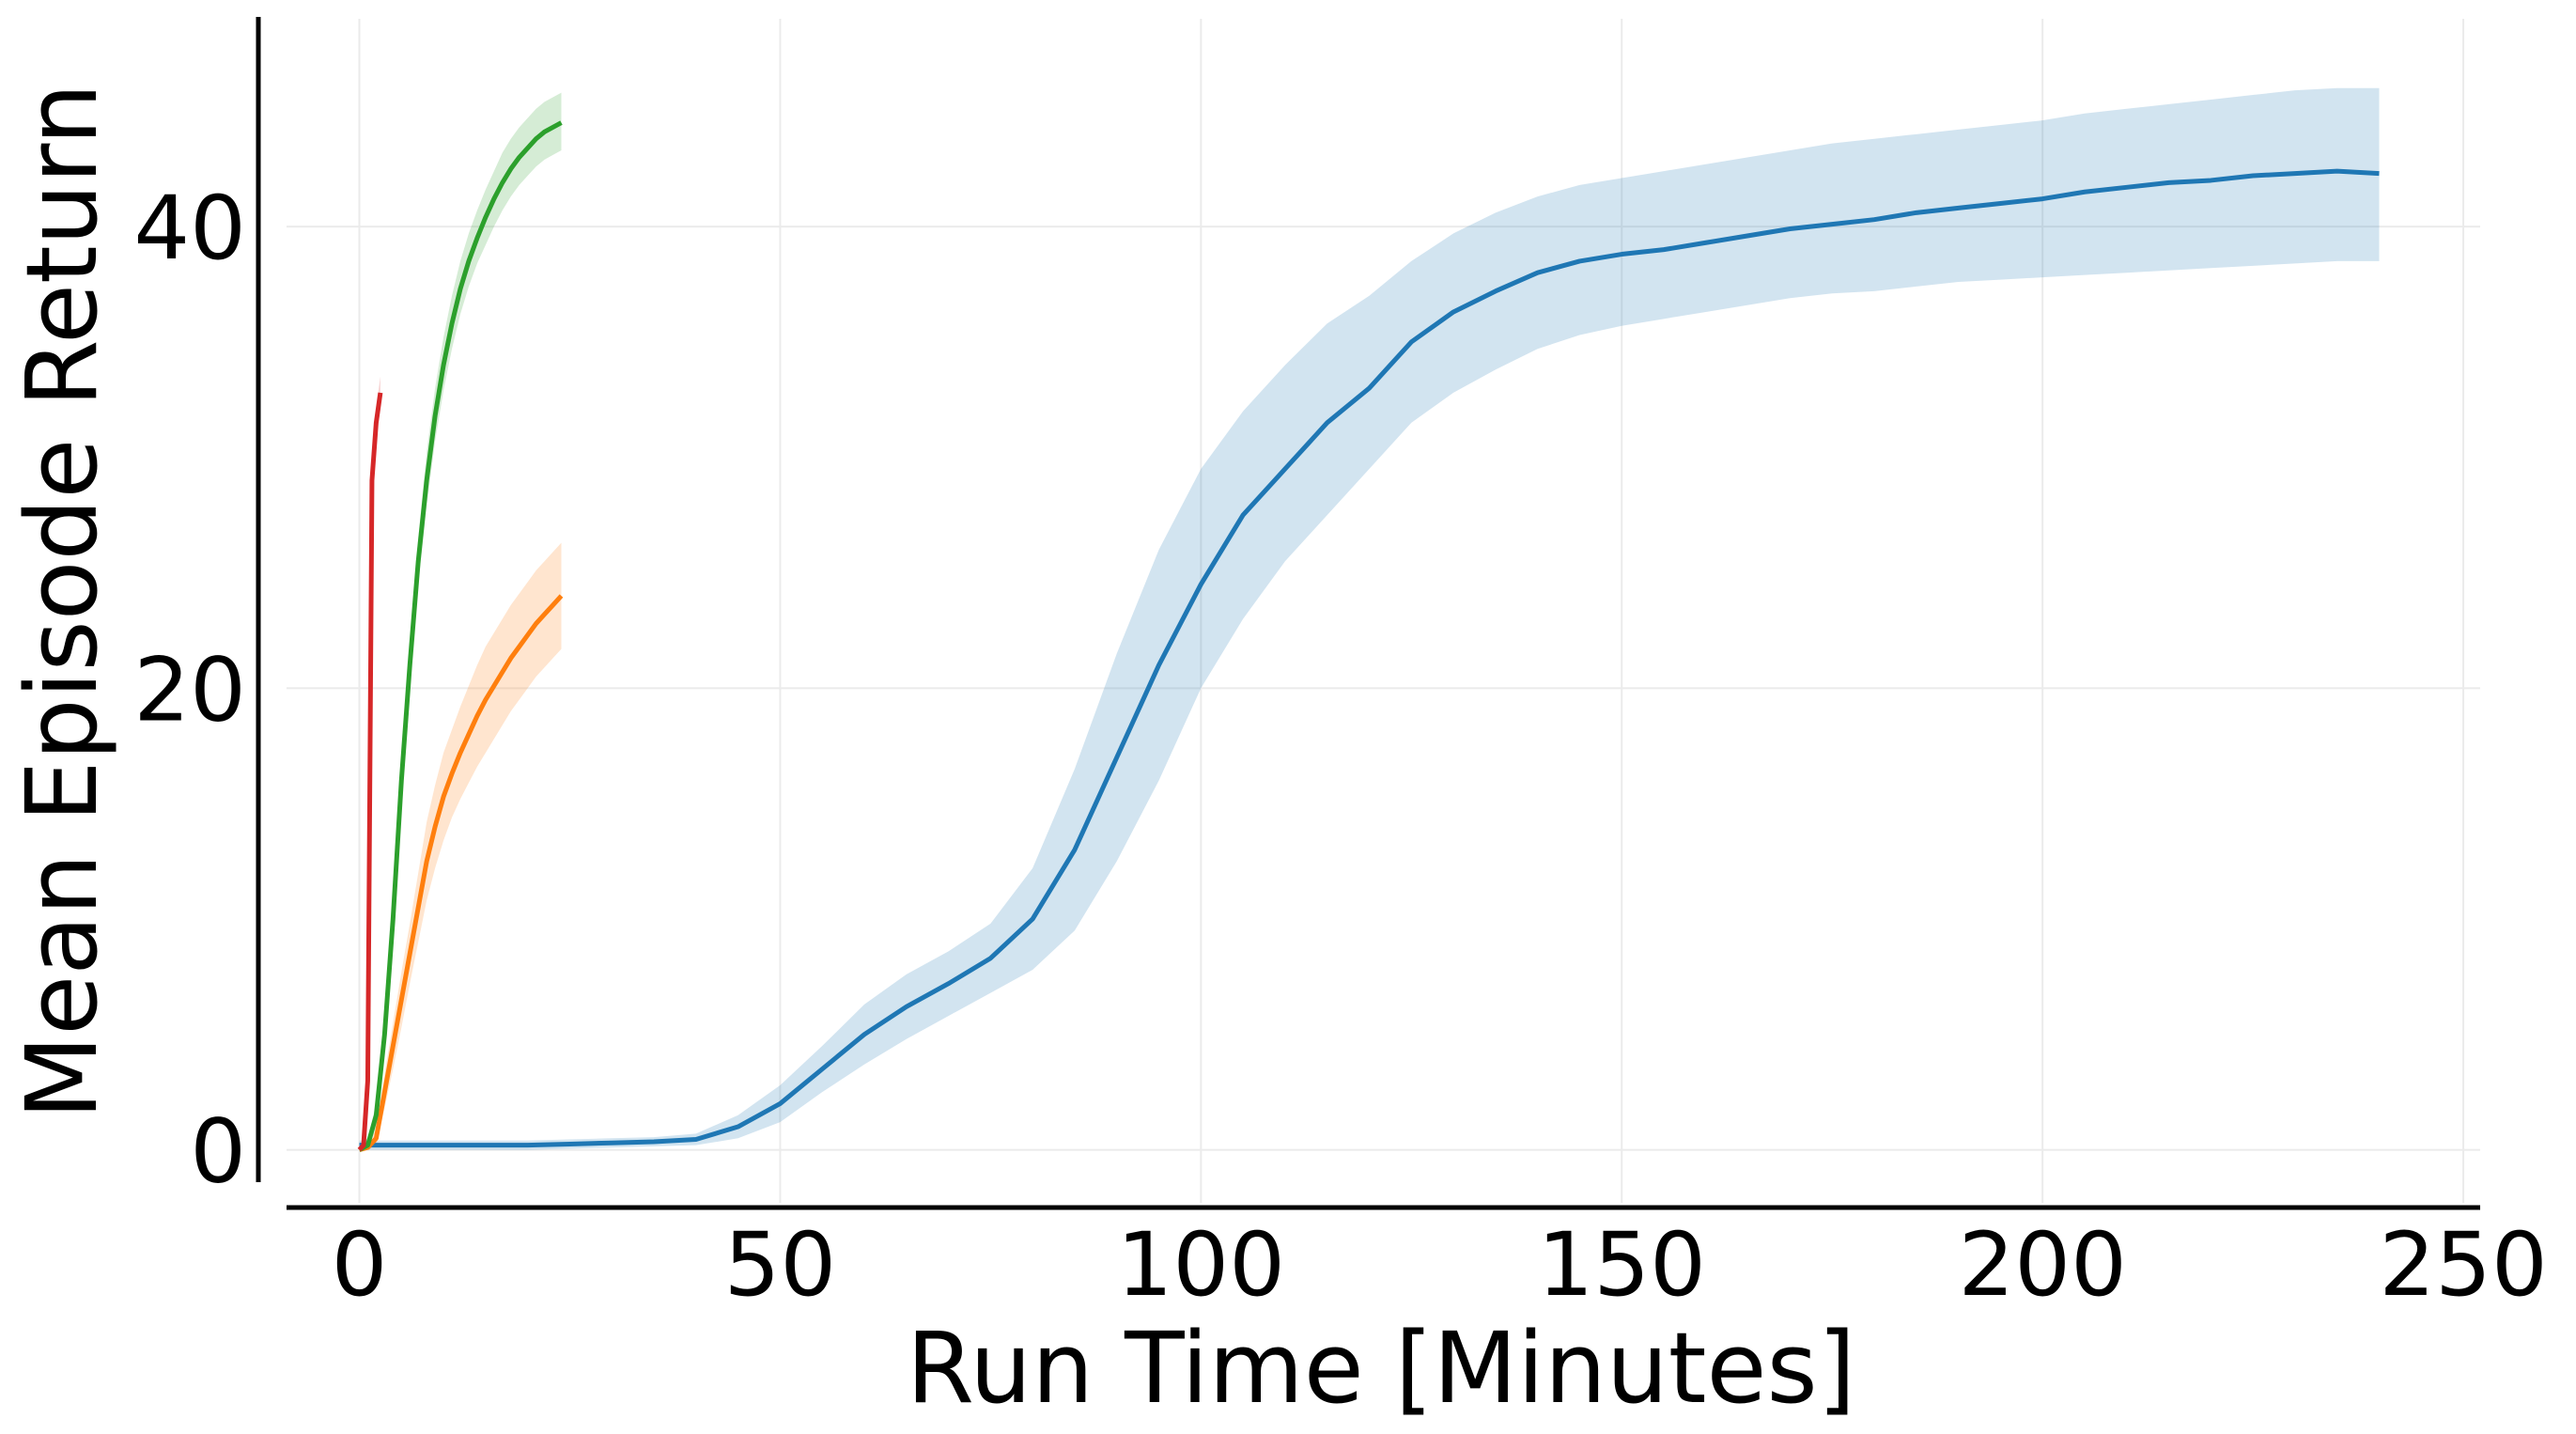 This screenshot has width=2576, height=1434. Describe the element at coordinates (62, 601) in the screenshot. I see `y-axis-title: Mean Episode Return` at that location.